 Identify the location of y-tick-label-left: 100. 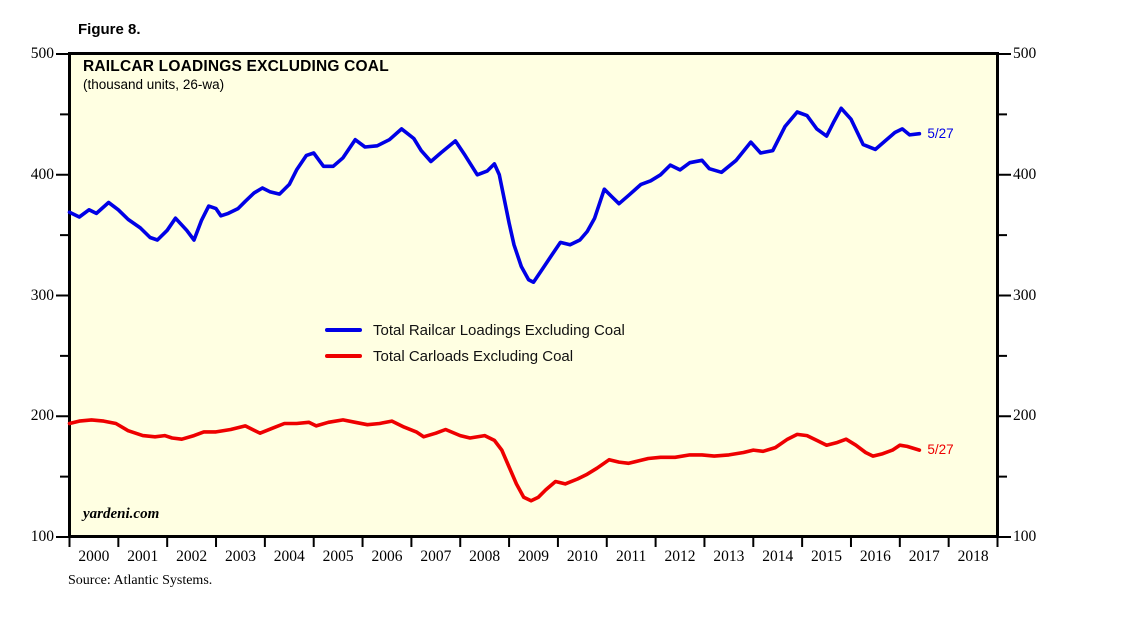
(42, 536).